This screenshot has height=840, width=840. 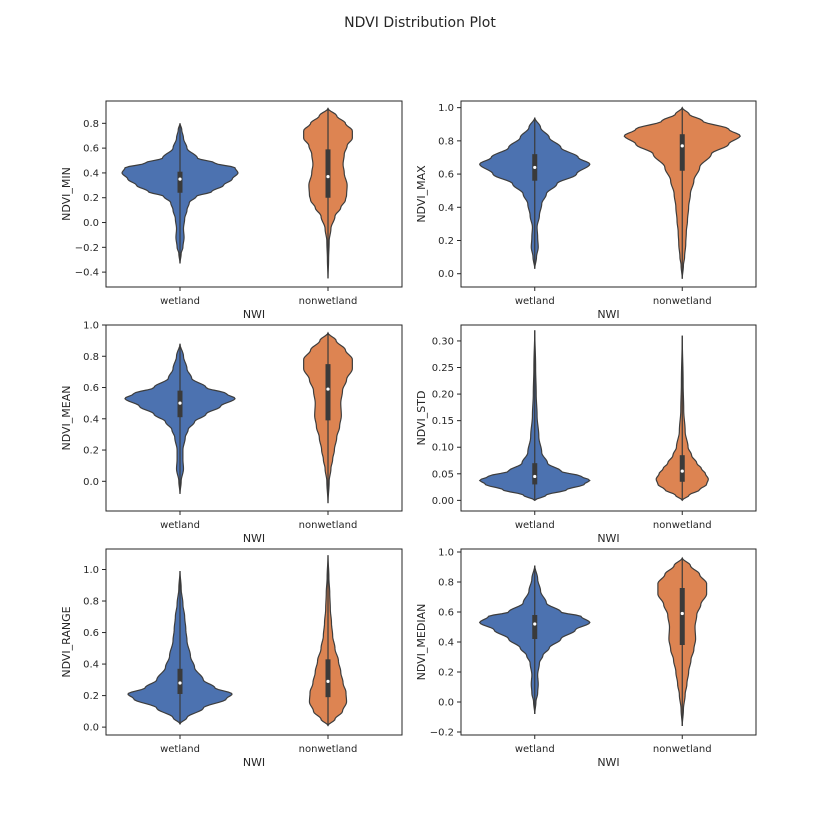 What do you see at coordinates (421, 642) in the screenshot?
I see `y-axis-label: NDVI_MEDIAN` at bounding box center [421, 642].